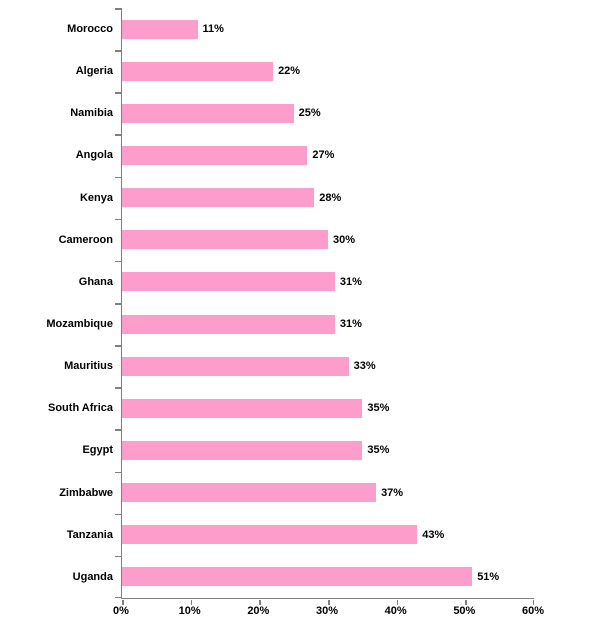 The image size is (600, 628). I want to click on category-label: South Africa, so click(80, 408).